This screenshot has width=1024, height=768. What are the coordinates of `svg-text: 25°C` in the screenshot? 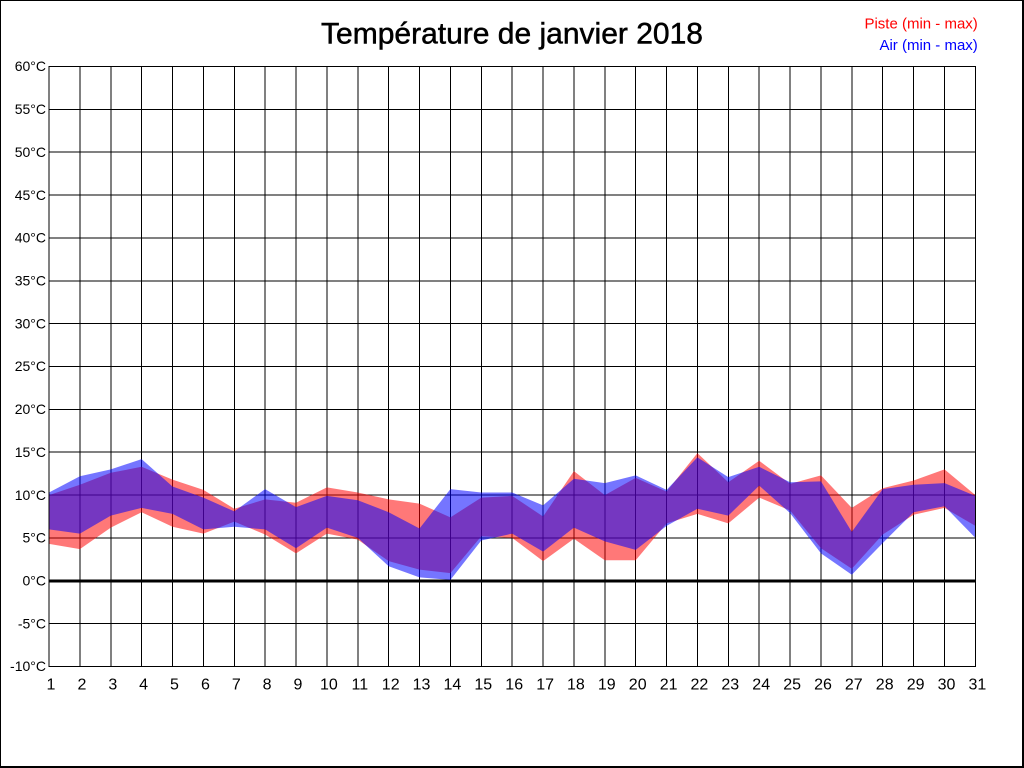 It's located at (30, 366).